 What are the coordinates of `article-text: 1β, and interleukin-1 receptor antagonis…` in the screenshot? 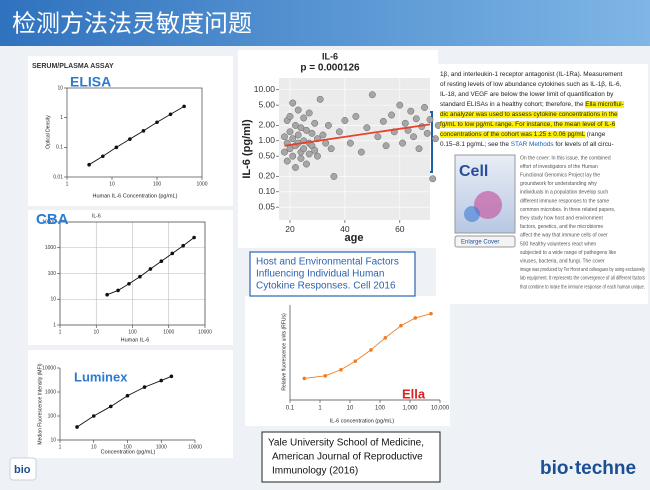 It's located at (531, 74).